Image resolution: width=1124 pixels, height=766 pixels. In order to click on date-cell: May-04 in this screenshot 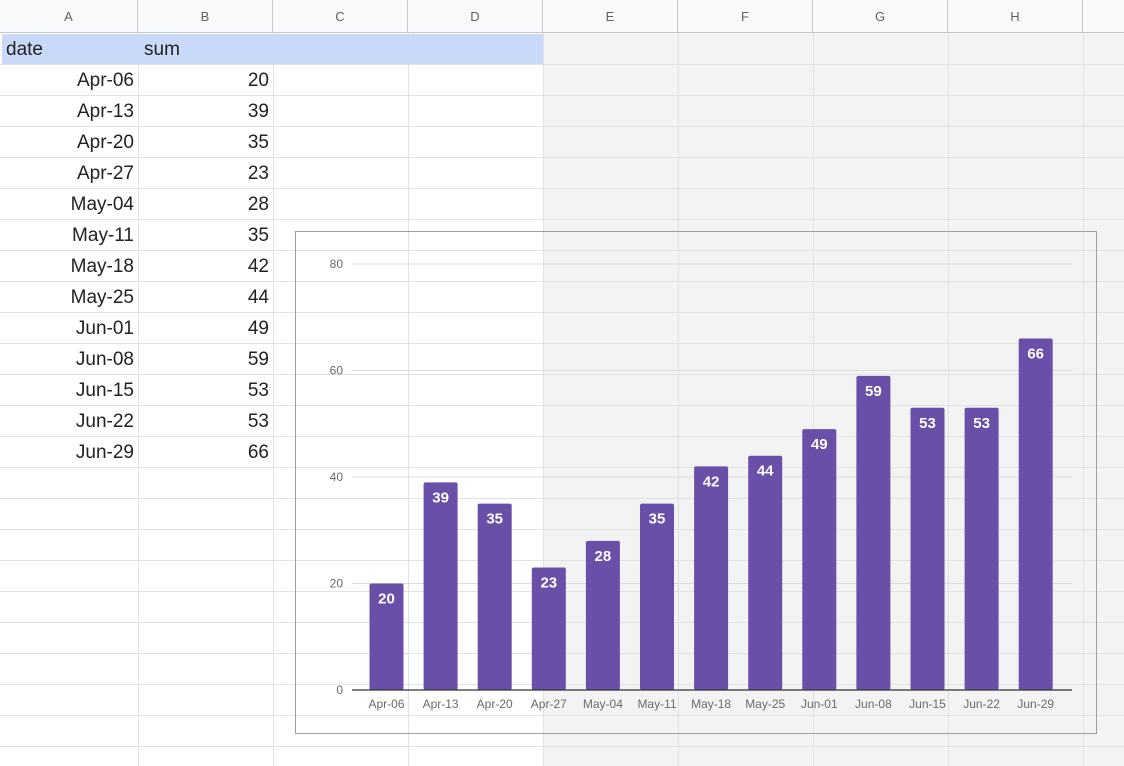, I will do `click(102, 204)`.